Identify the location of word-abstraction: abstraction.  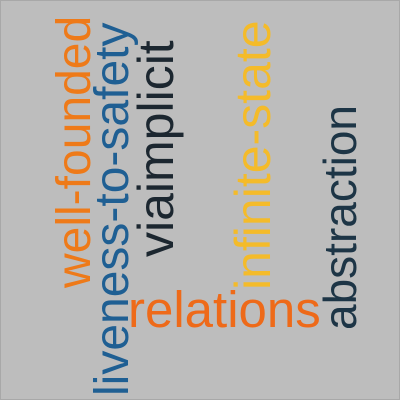
(340, 217).